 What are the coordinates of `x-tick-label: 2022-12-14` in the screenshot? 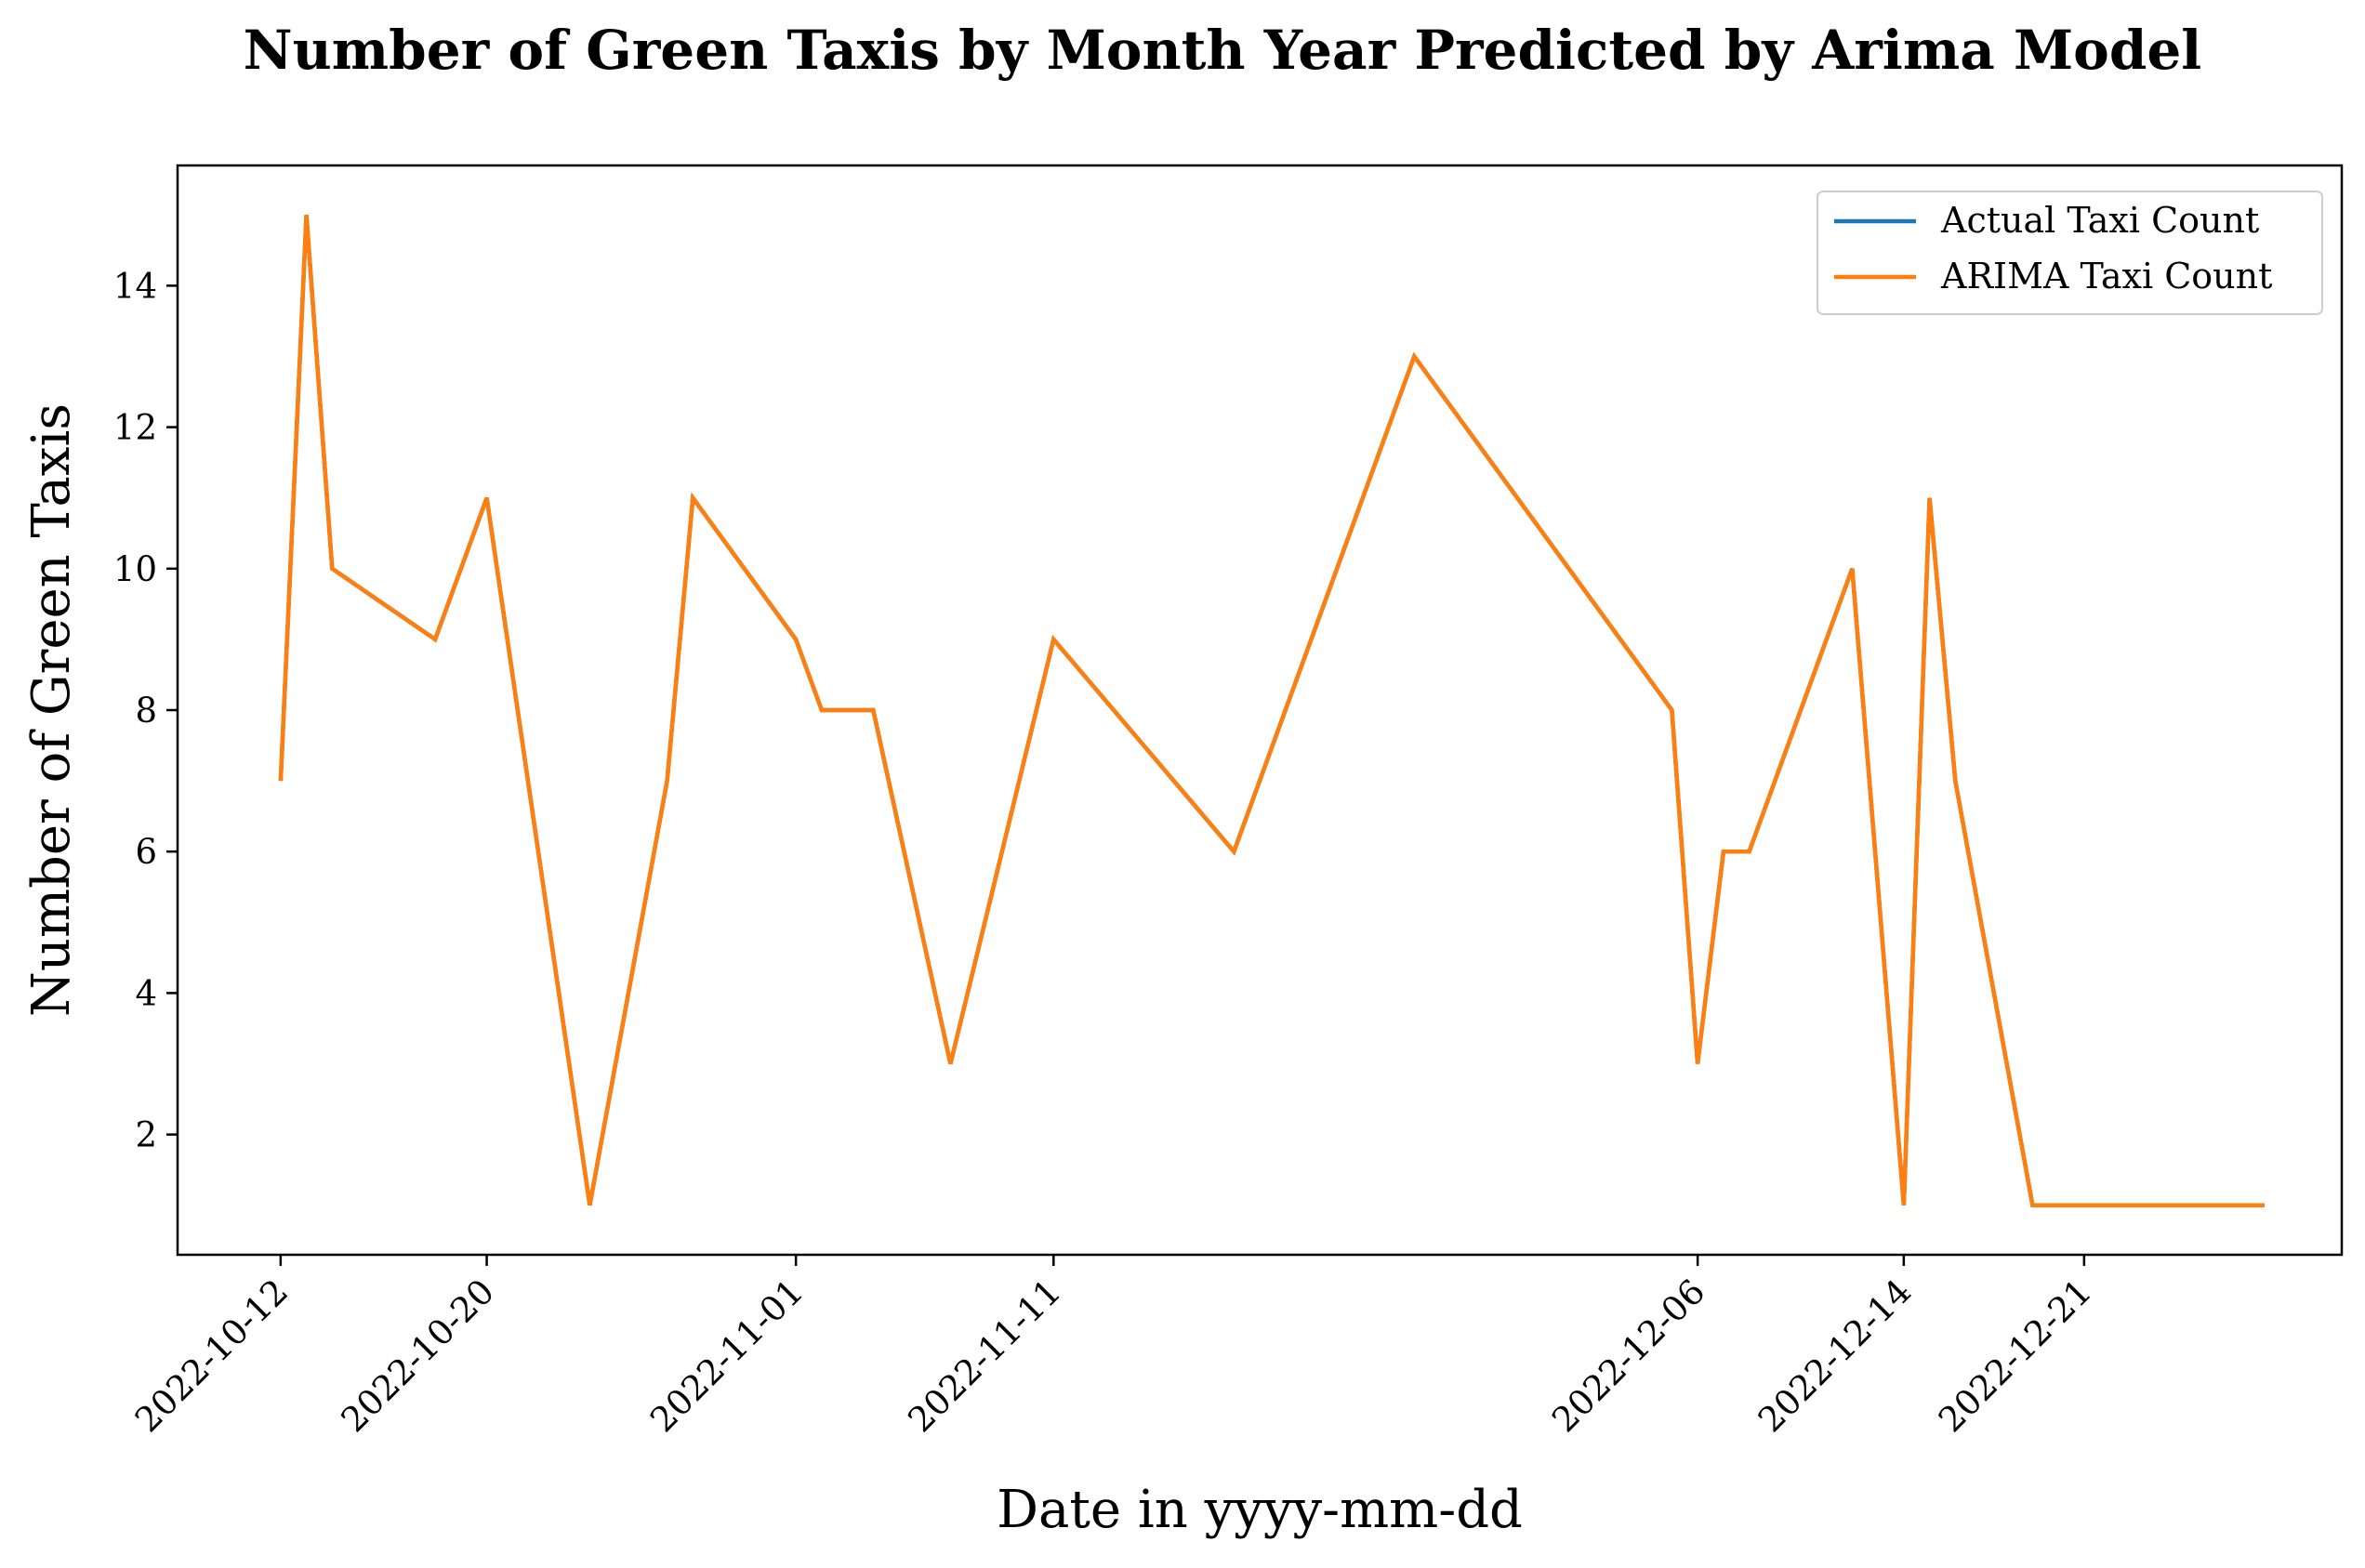 It's located at (1835, 1356).